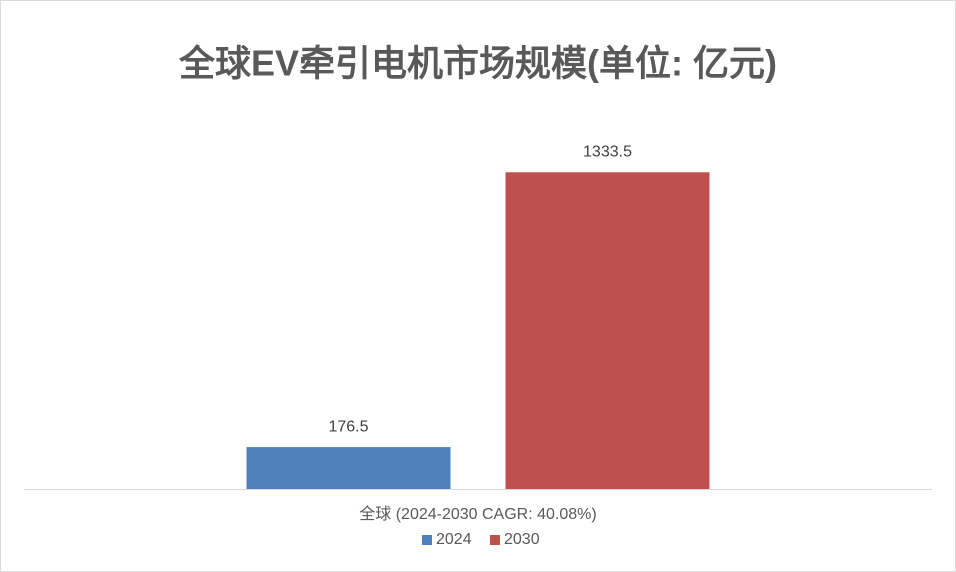 Image resolution: width=956 pixels, height=572 pixels. I want to click on data-label: 1333.5, so click(607, 152).